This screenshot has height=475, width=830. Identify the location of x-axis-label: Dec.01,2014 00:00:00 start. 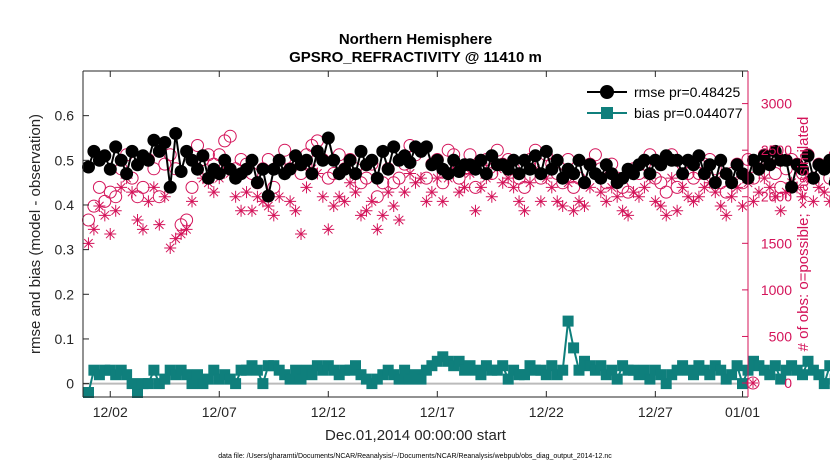
(416, 435).